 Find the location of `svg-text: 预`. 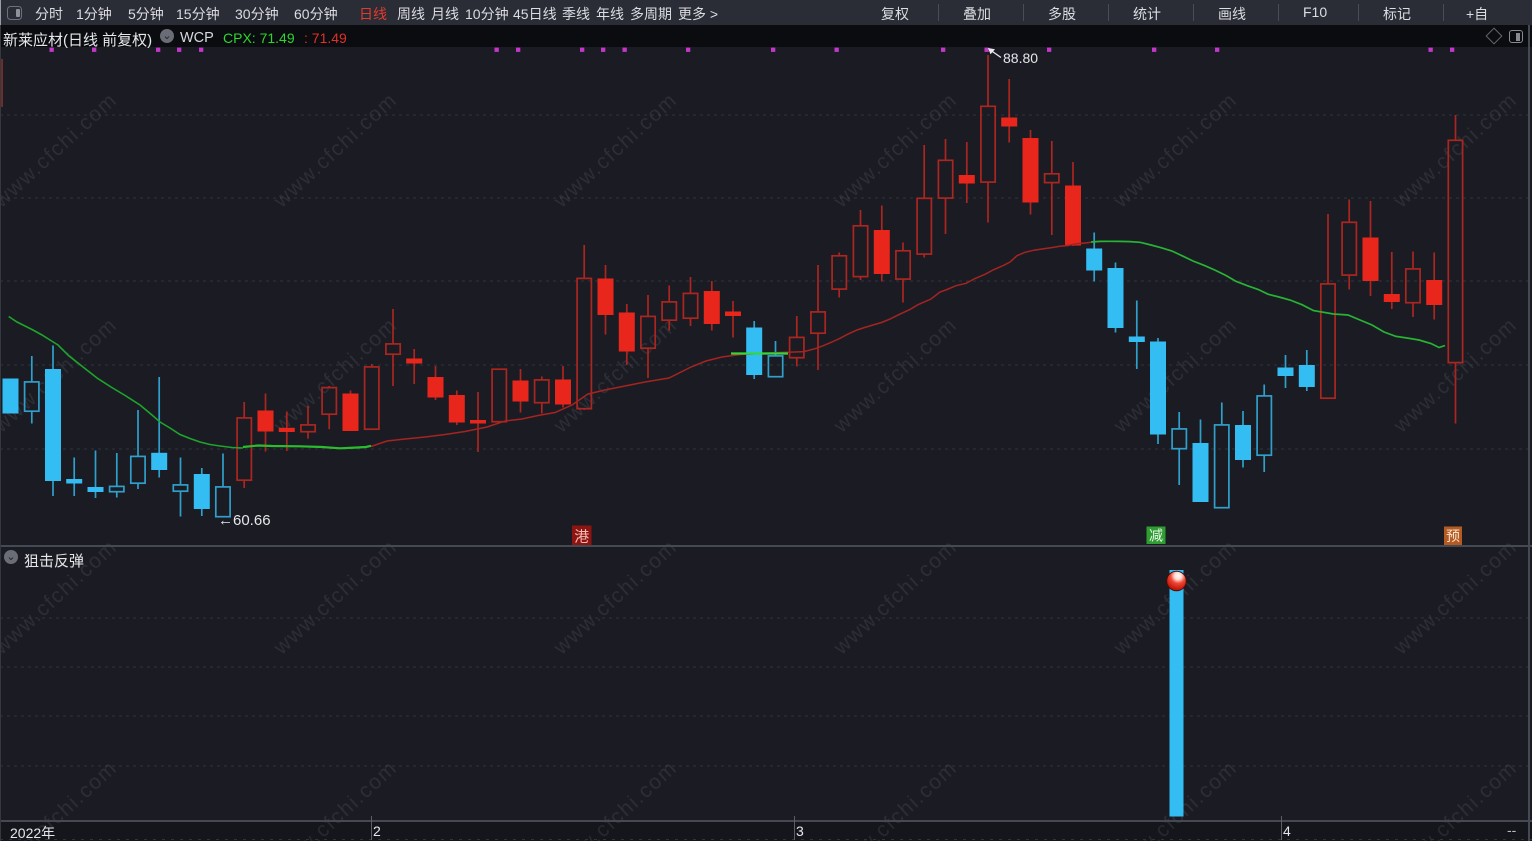

svg-text: 预 is located at coordinates (1453, 536).